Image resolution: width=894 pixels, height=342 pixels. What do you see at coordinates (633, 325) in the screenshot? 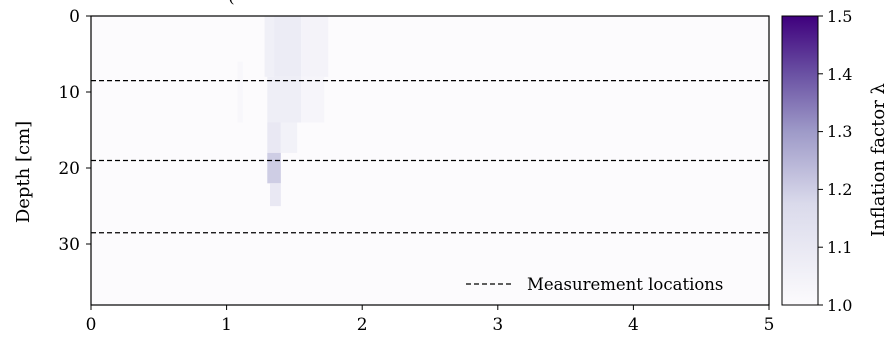
I see `x-tick-label-4: 4` at bounding box center [633, 325].